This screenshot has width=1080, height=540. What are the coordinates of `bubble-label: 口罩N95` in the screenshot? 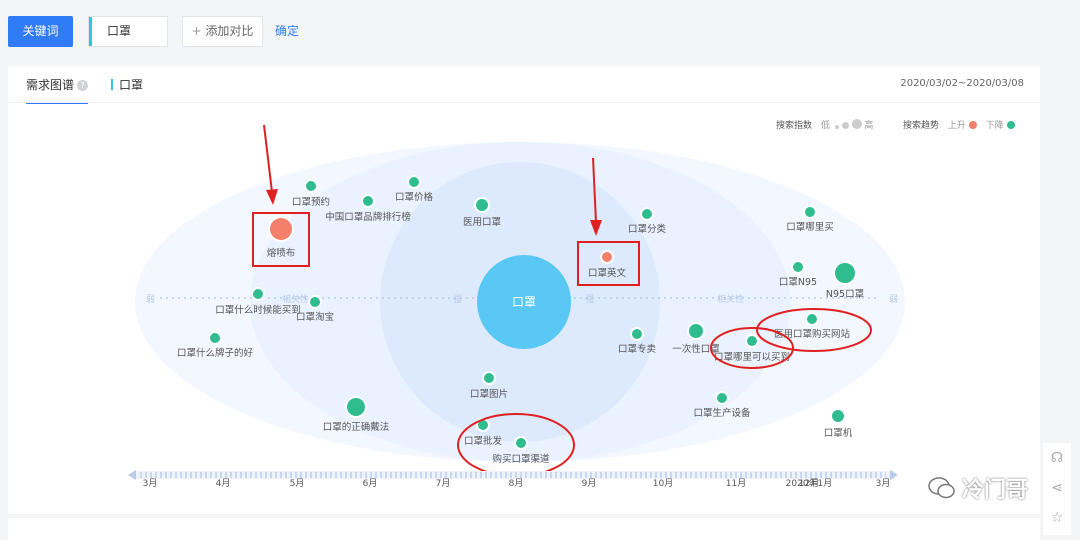 It's located at (798, 282).